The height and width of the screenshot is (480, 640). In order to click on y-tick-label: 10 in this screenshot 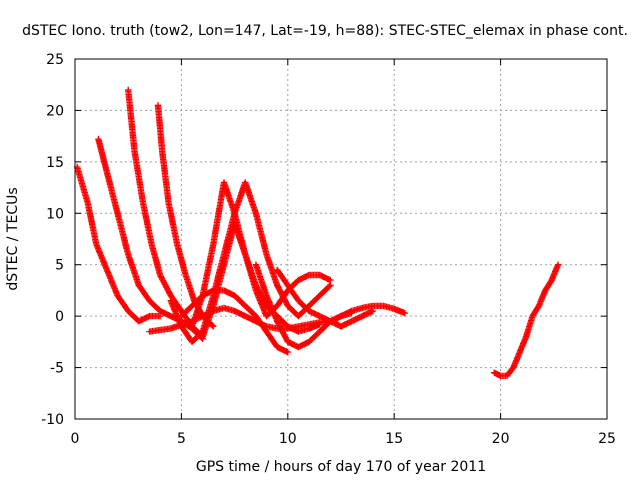, I will do `click(55, 214)`.